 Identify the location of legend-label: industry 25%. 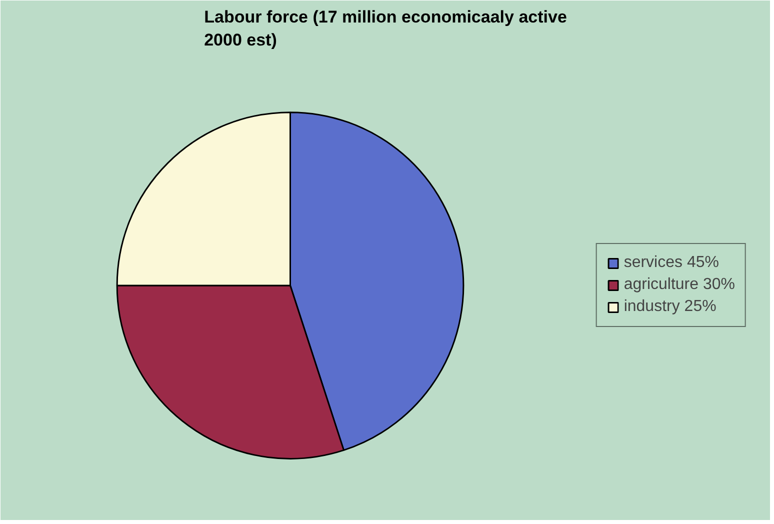
(670, 307).